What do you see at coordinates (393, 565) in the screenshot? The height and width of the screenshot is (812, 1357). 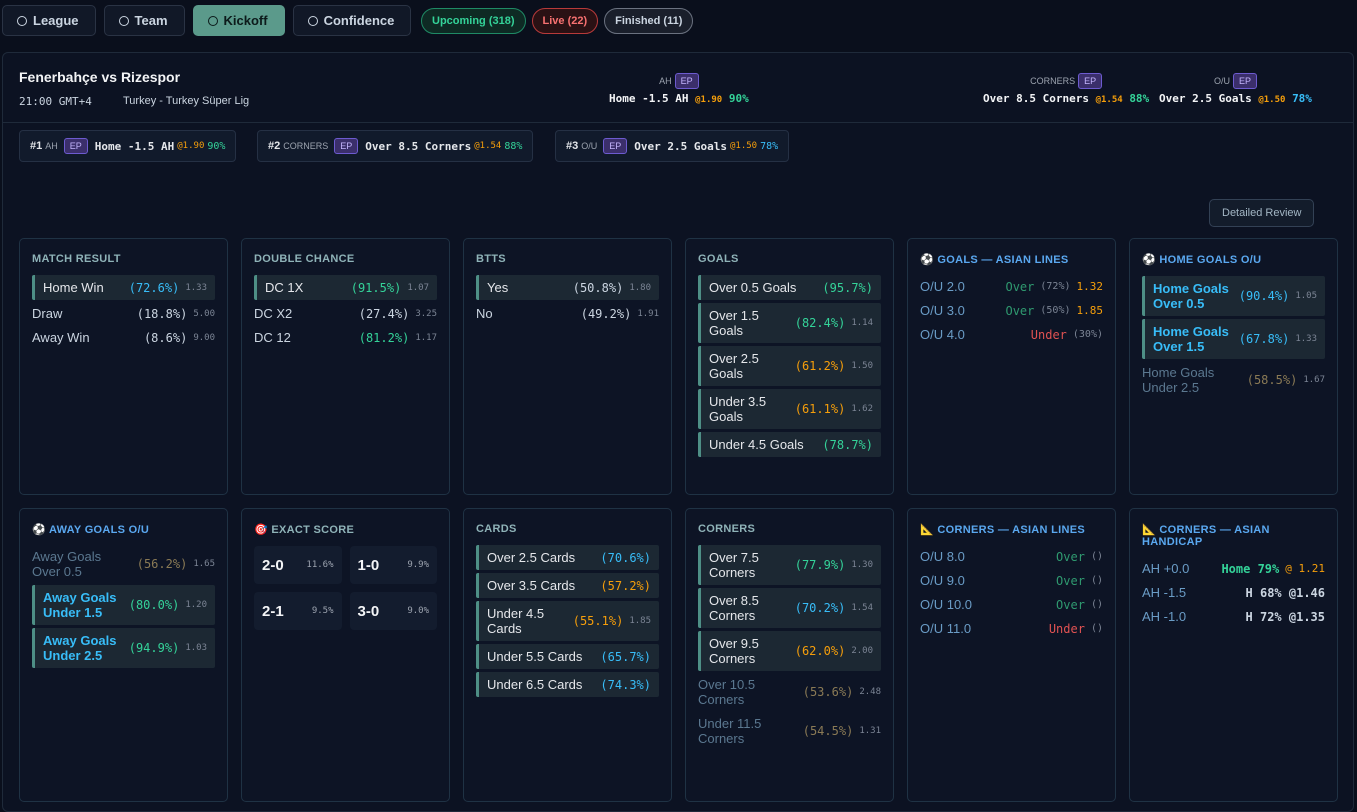 I see `score-cell: 1-0 9.9%` at bounding box center [393, 565].